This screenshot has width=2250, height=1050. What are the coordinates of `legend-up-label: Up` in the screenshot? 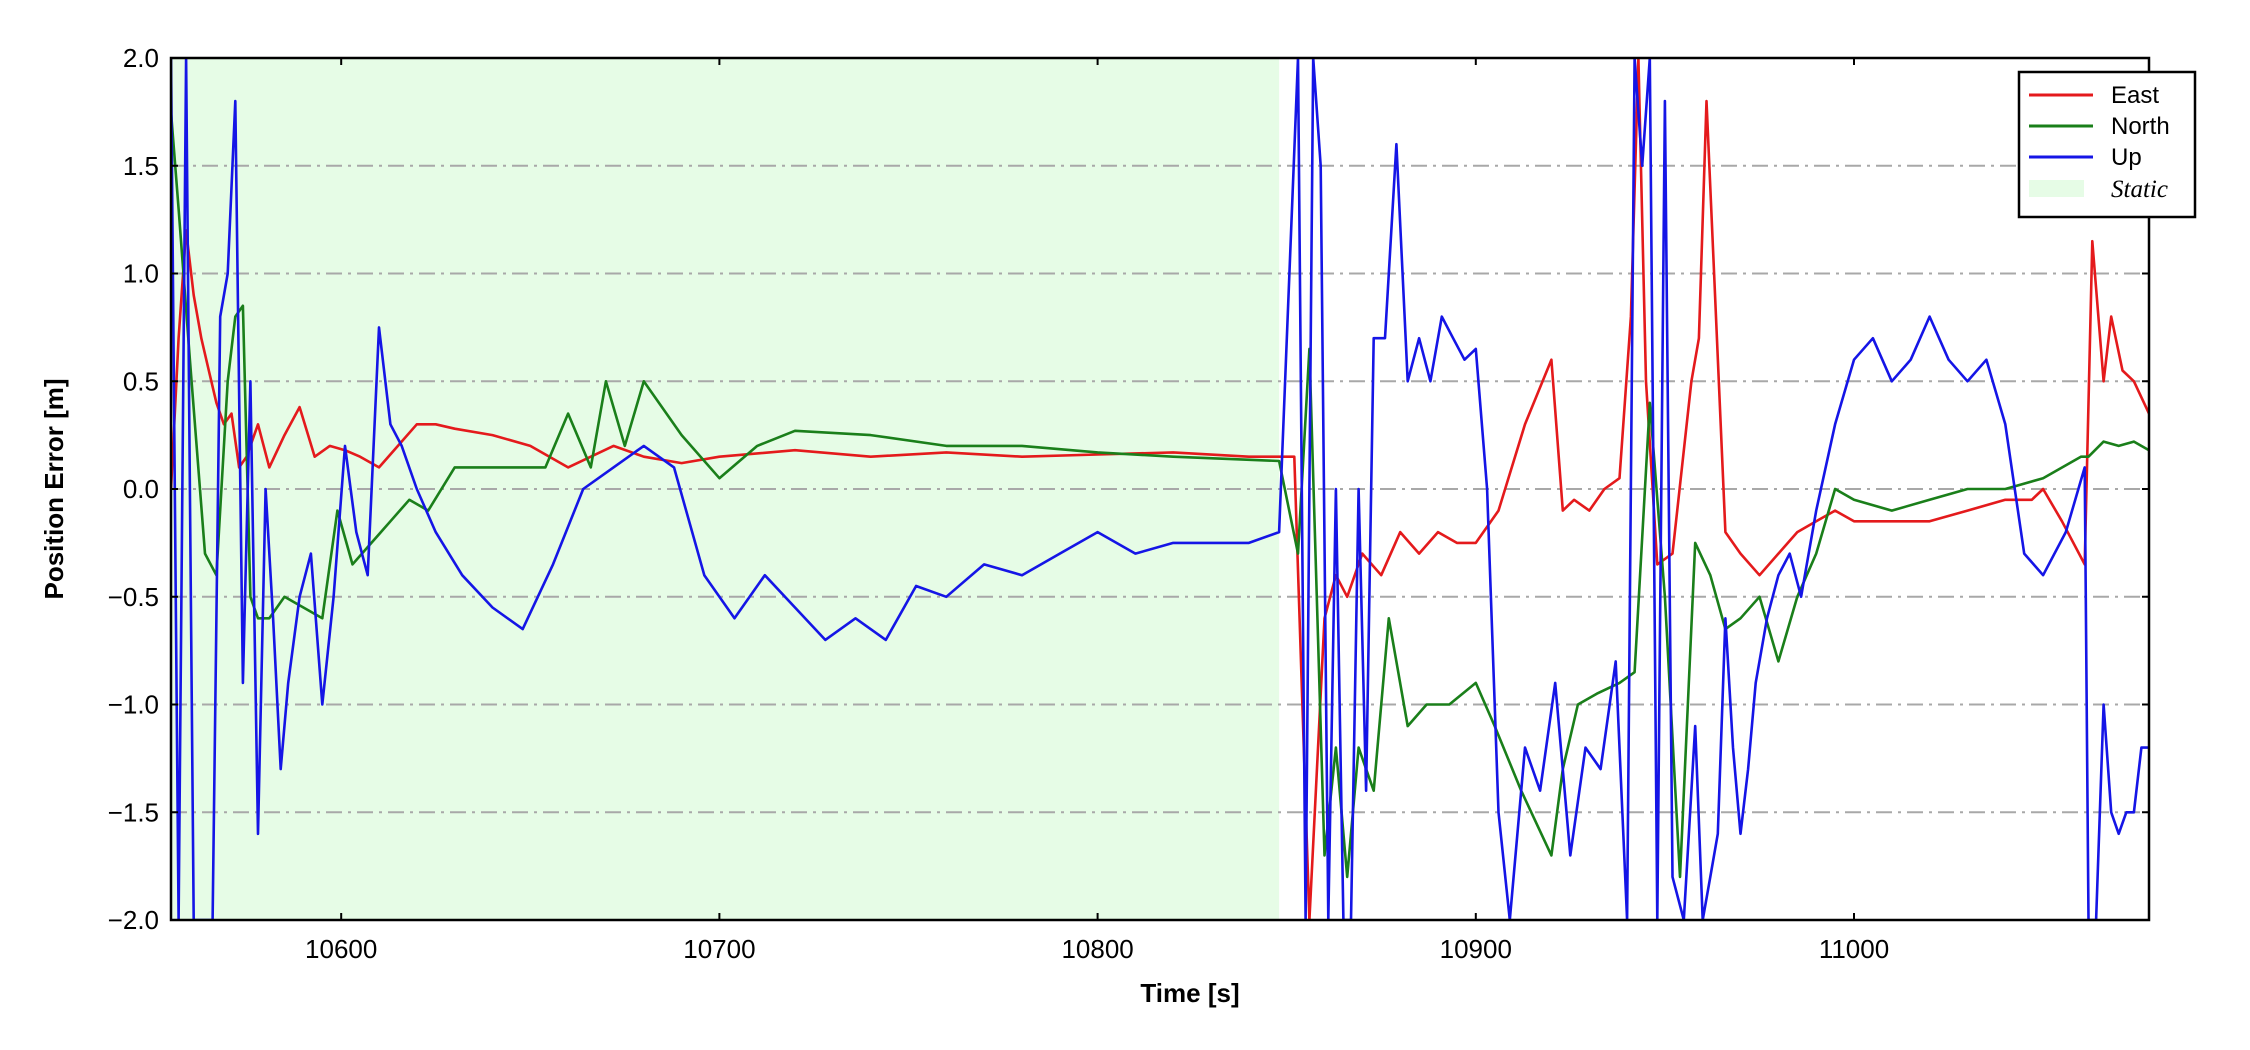 It's located at (2126, 157).